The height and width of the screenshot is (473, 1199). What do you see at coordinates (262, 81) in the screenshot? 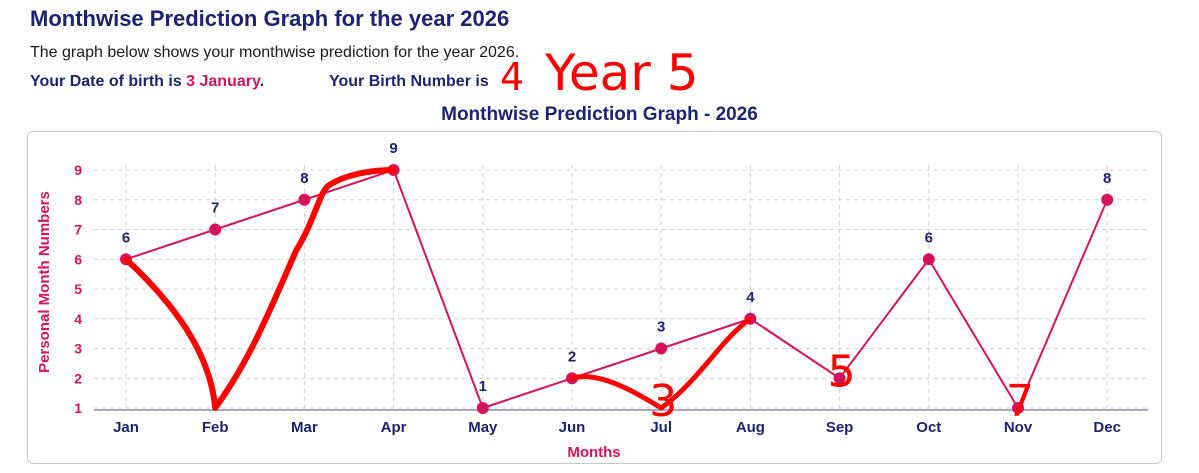
I see `dob-suffix: .` at bounding box center [262, 81].